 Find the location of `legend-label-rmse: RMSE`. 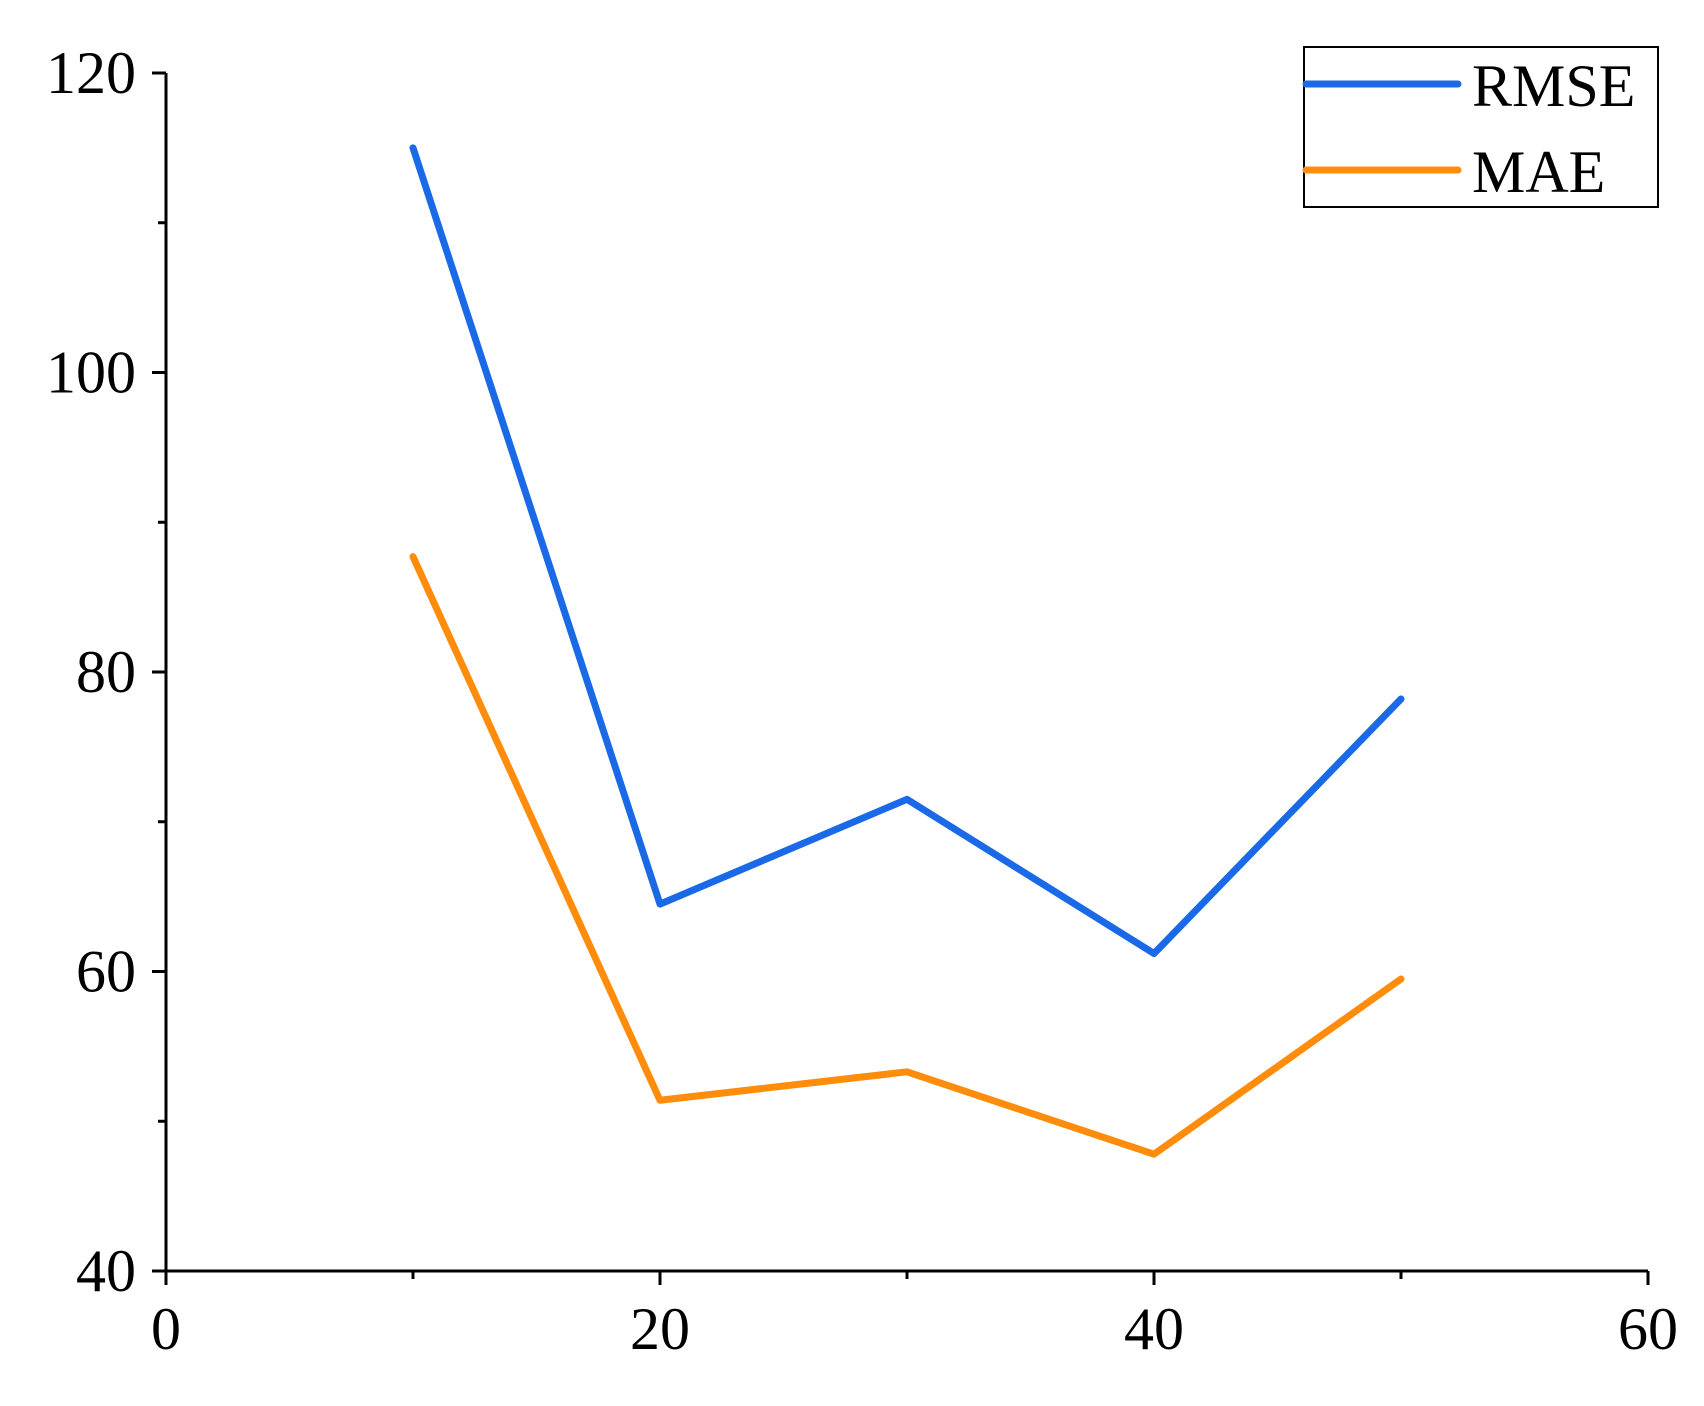

legend-label-rmse: RMSE is located at coordinates (1553, 86).